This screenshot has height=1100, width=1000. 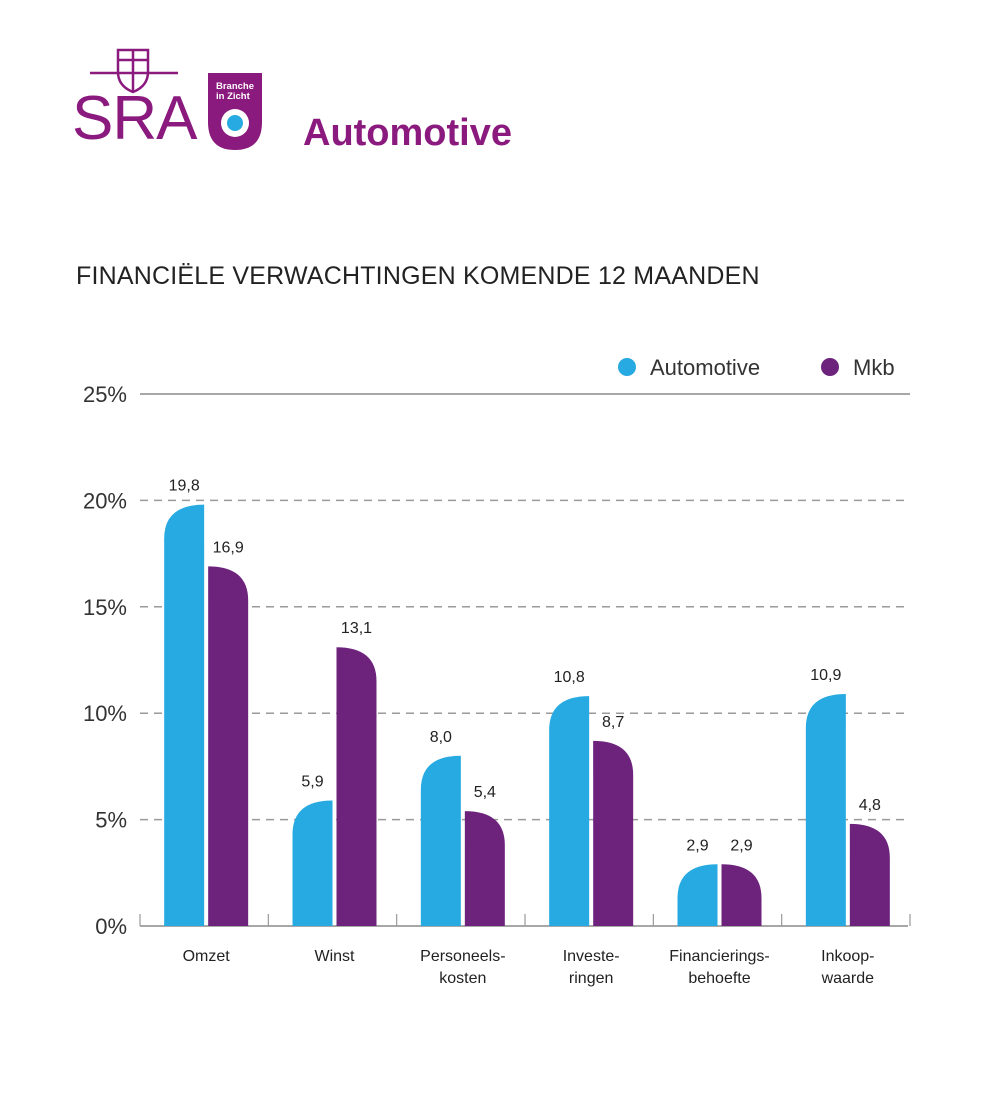 I want to click on data-label: 19,8, so click(x=184, y=486).